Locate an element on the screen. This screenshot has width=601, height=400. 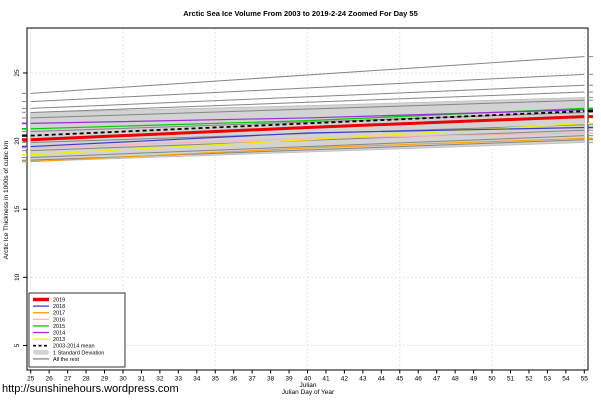
x-tick-label: 50 is located at coordinates (492, 379).